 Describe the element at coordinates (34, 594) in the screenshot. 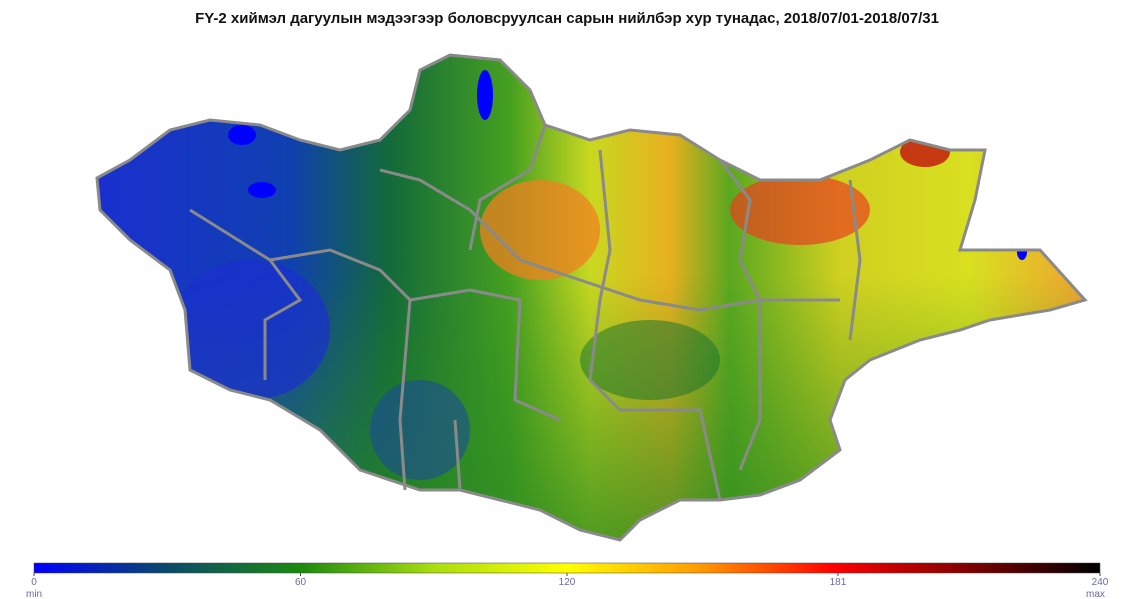

I see `colorbar-min-label: min` at that location.